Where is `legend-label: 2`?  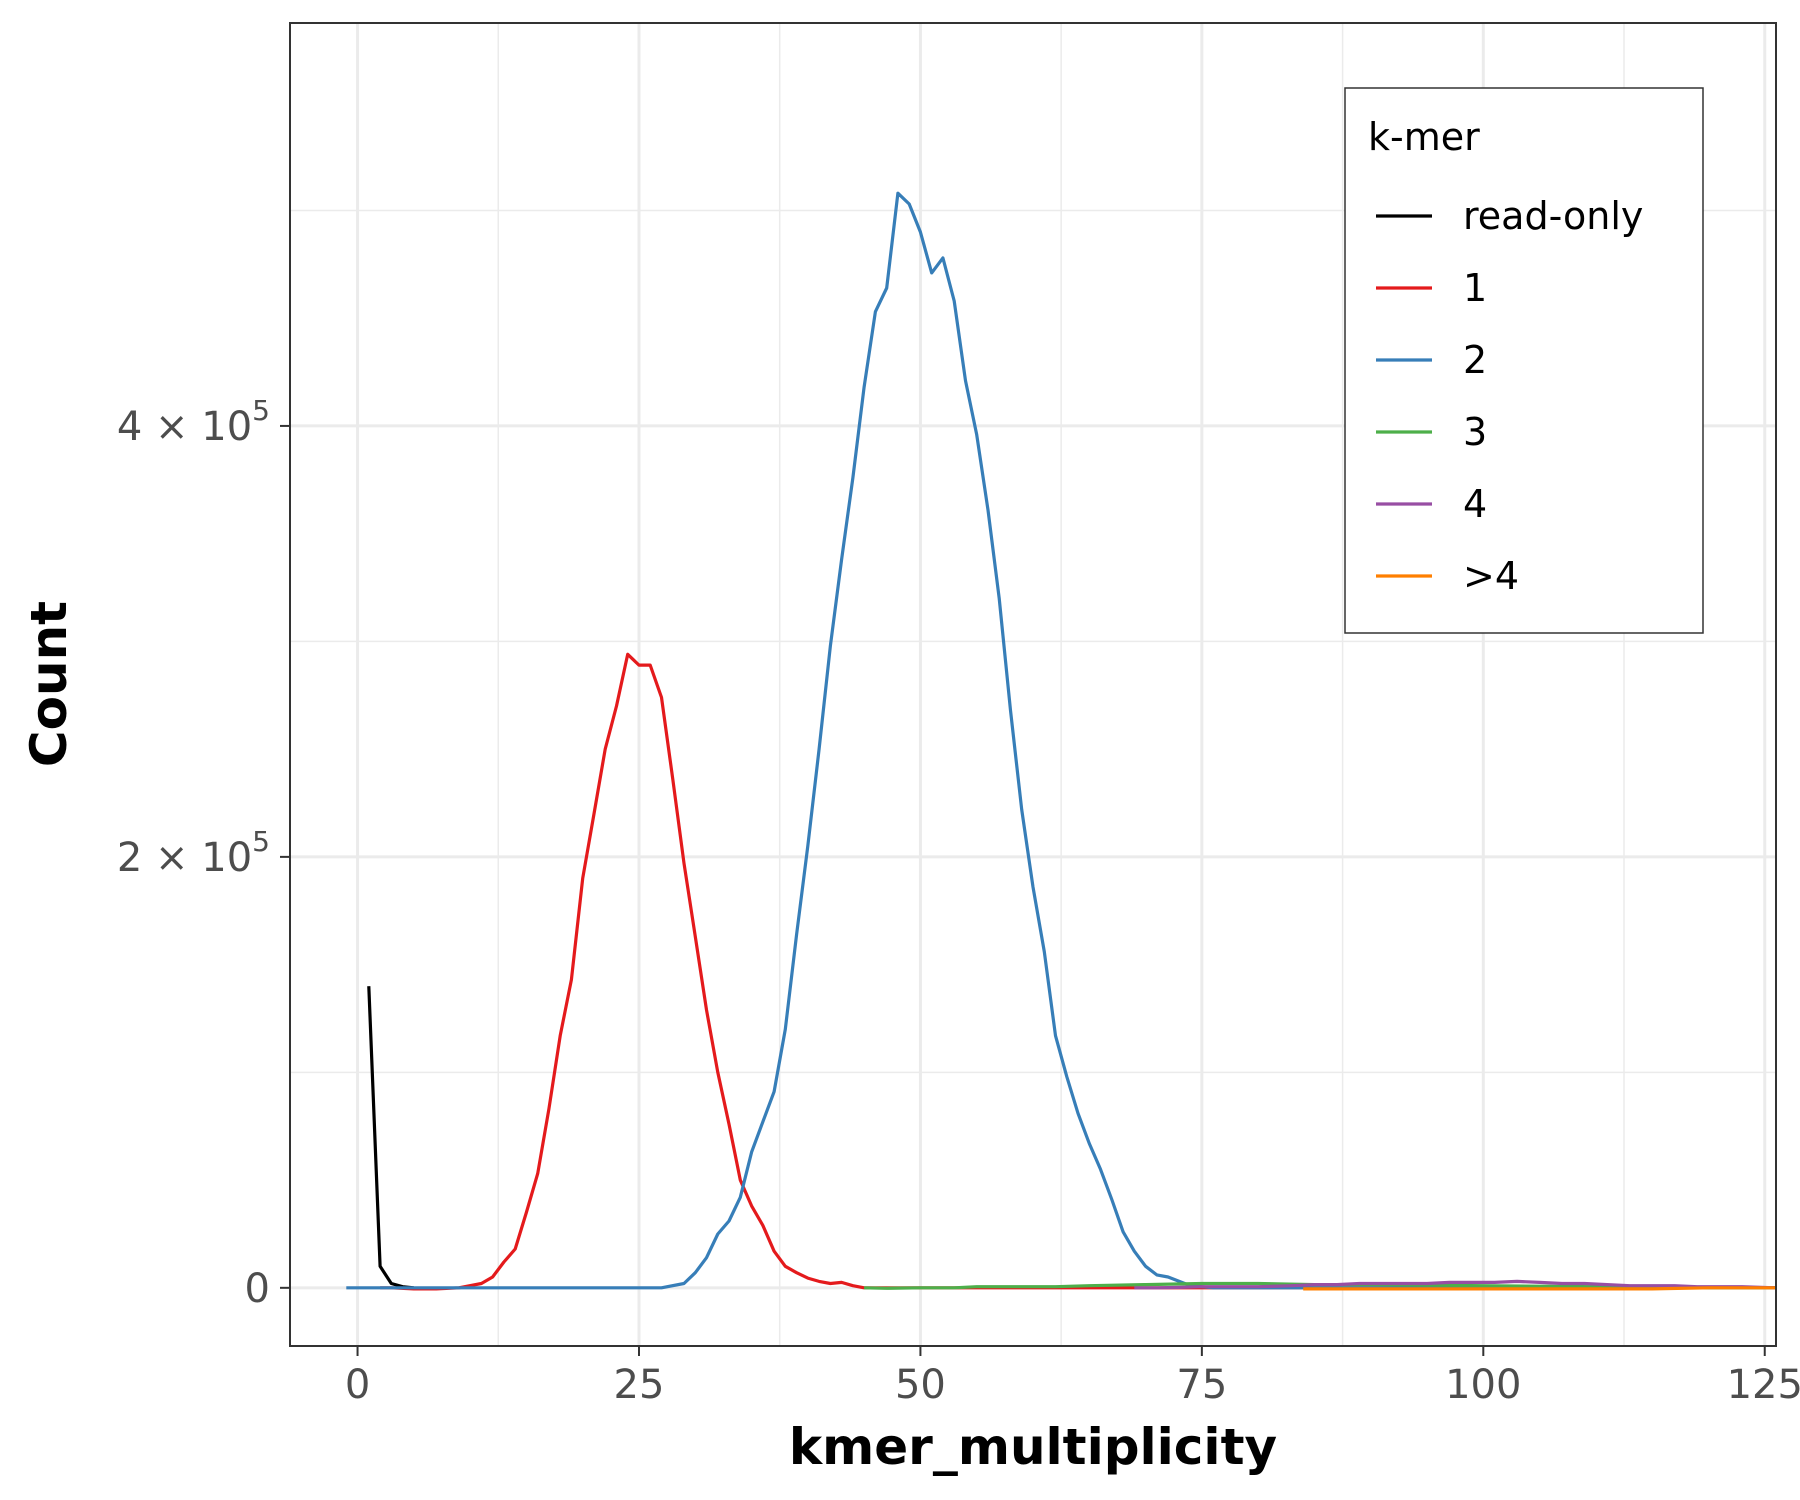 legend-label: 2 is located at coordinates (1475, 360).